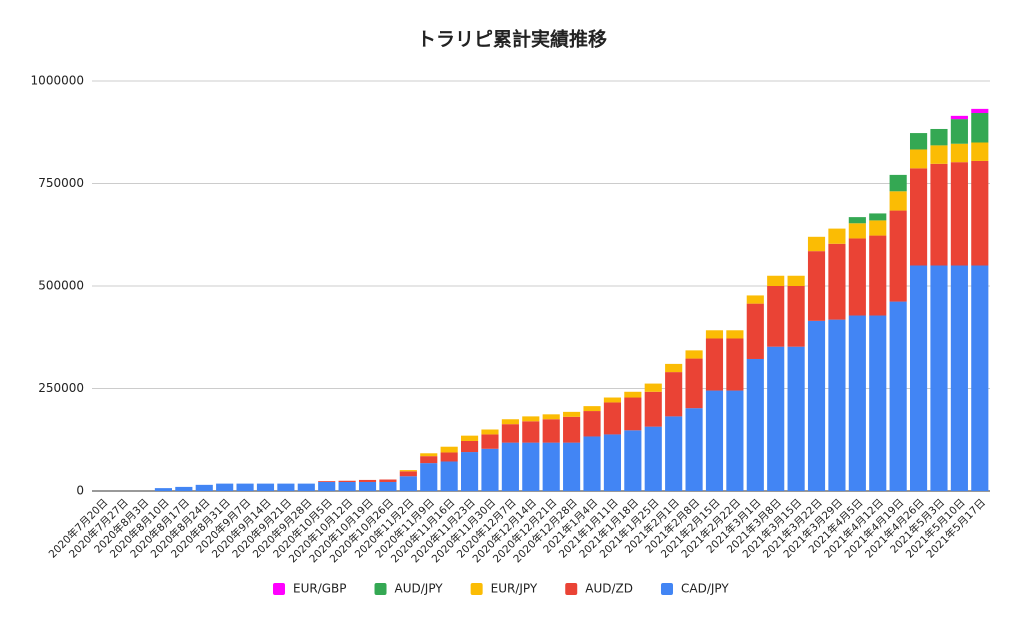  Describe the element at coordinates (61, 183) in the screenshot. I see `y-tick-label: 750000` at that location.